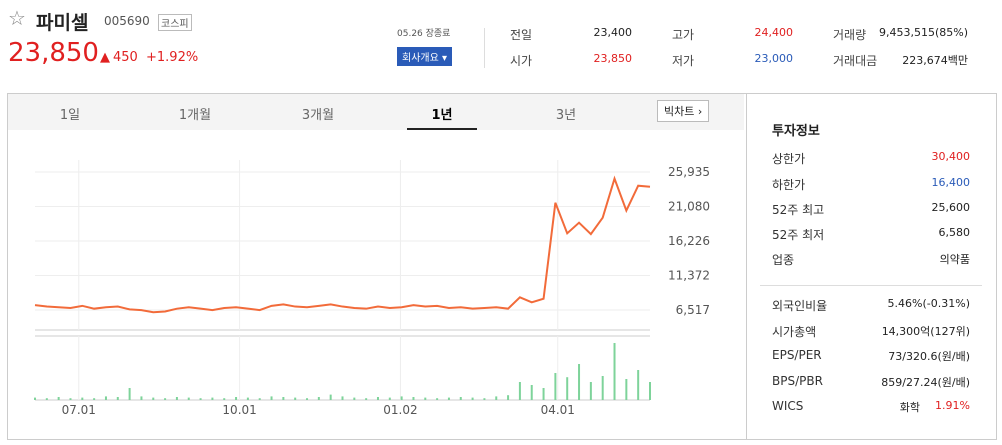 The height and width of the screenshot is (445, 1002). I want to click on stat-value: 9,453,515(85%), so click(923, 32).